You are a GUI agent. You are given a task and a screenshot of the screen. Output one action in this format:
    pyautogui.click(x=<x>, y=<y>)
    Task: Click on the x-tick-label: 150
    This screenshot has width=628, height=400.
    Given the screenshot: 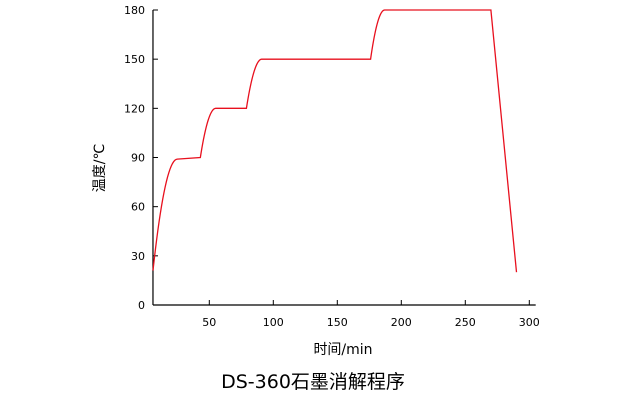 What is the action you would take?
    pyautogui.click(x=337, y=322)
    